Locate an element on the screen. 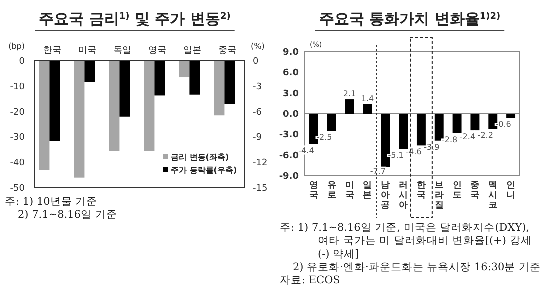  y-tick-label: -50 is located at coordinates (18, 189).